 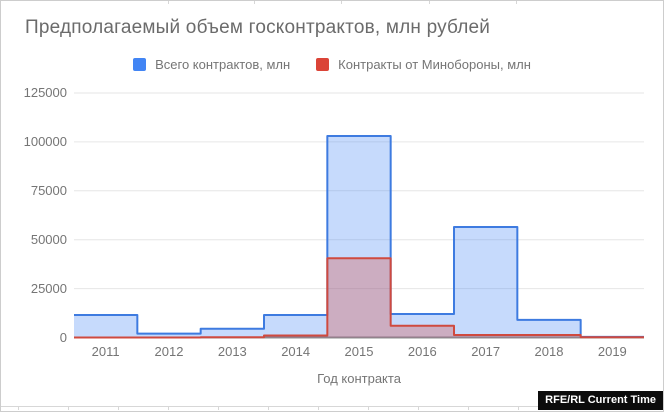 What do you see at coordinates (48, 239) in the screenshot?
I see `y-tick-label: 50000` at bounding box center [48, 239].